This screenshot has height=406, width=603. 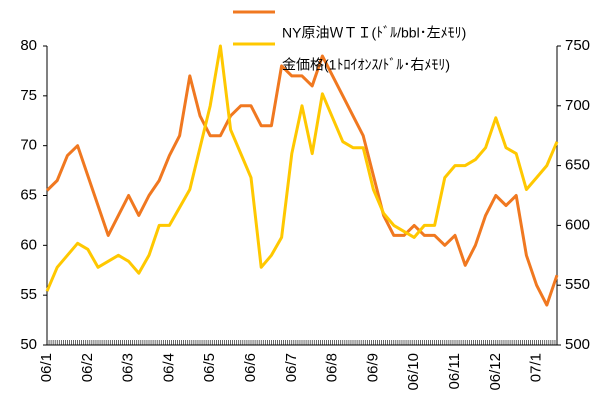 What do you see at coordinates (128, 367) in the screenshot?
I see `x-tick-label: 06/3` at bounding box center [128, 367].